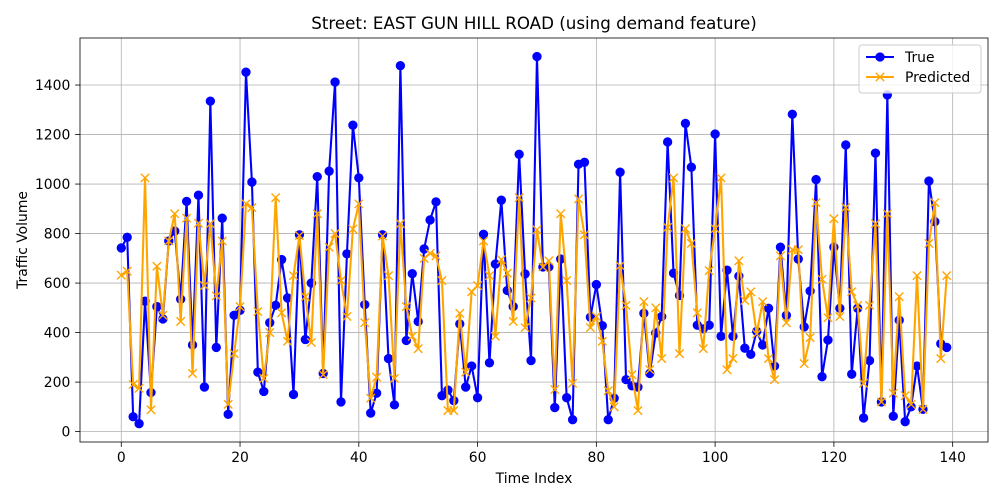  I want to click on y-tick-label: 1000, so click(52, 185).